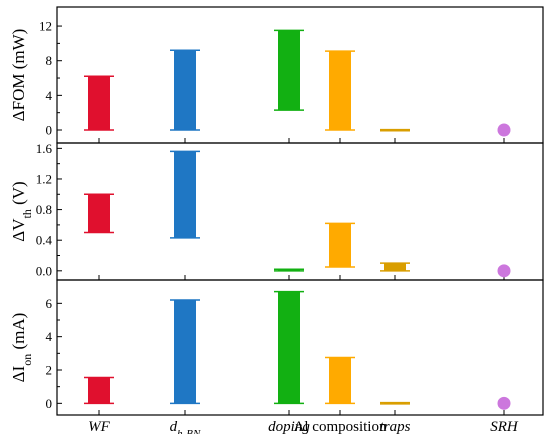 This screenshot has height=434, width=550. What do you see at coordinates (49, 303) in the screenshot?
I see `y-tick-label: 6` at bounding box center [49, 303].